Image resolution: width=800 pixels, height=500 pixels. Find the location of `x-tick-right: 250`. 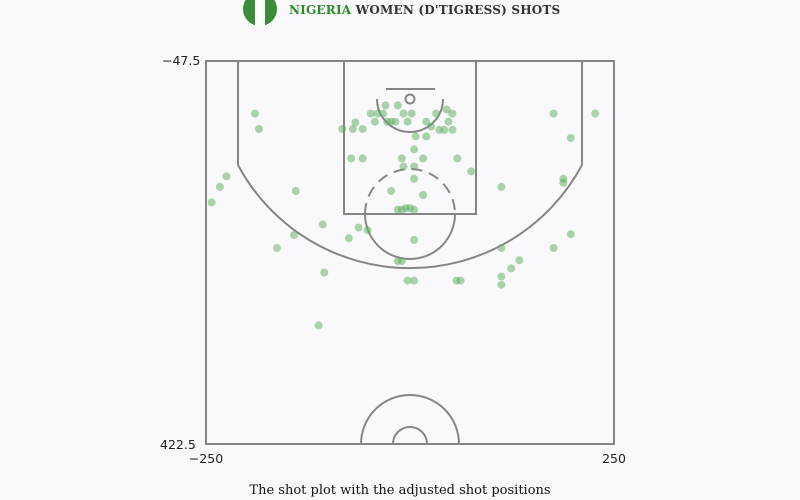

x-tick-right: 250 is located at coordinates (614, 458).